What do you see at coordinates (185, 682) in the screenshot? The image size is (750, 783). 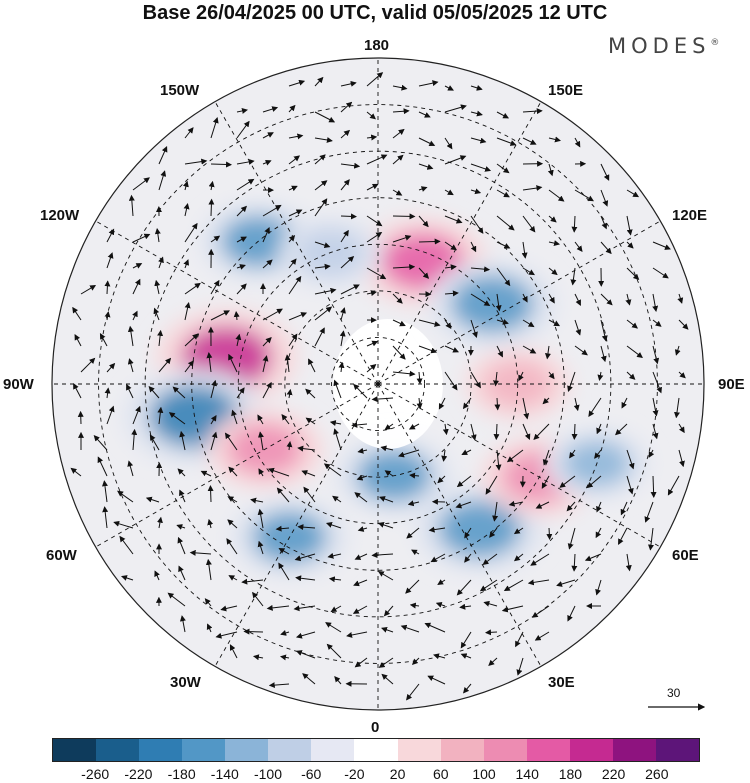 I see `longitude-label-30w: 30W` at bounding box center [185, 682].